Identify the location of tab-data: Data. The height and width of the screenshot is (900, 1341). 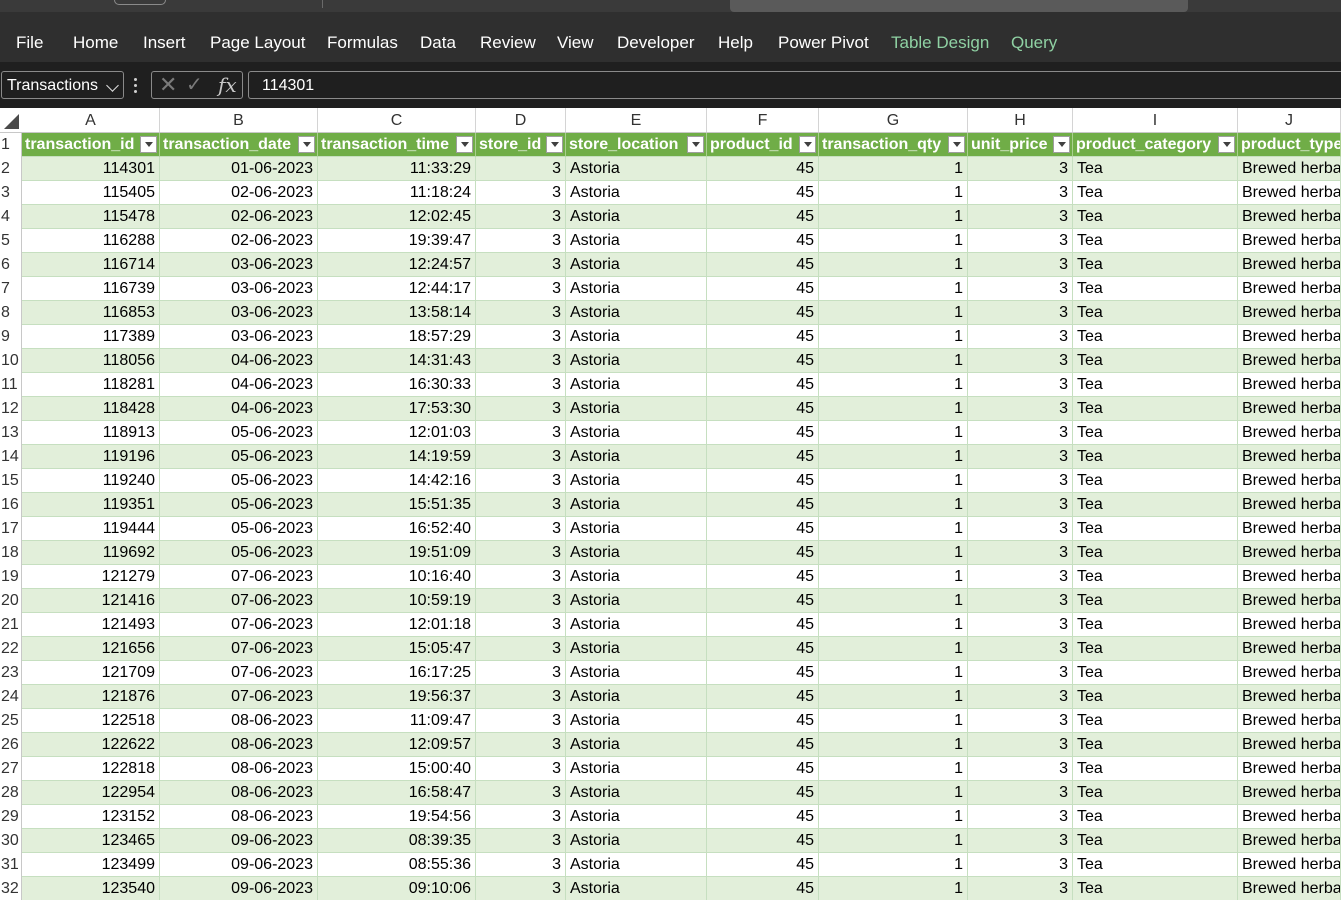
(438, 42).